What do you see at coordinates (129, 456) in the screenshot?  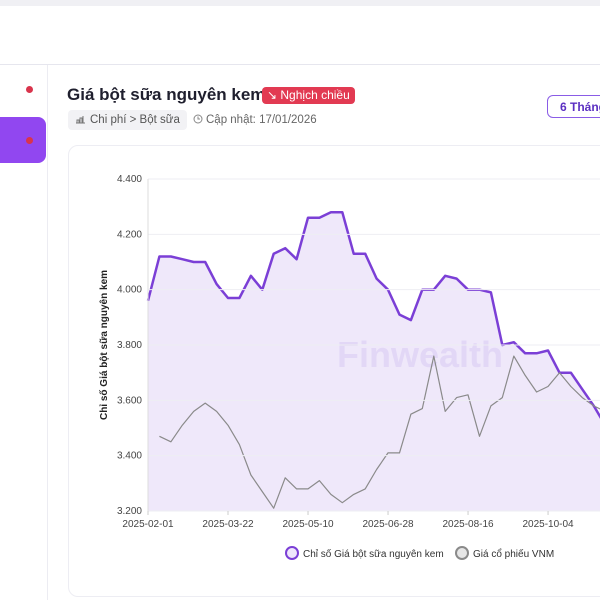 I see `y-tick-label: 3.400` at bounding box center [129, 456].